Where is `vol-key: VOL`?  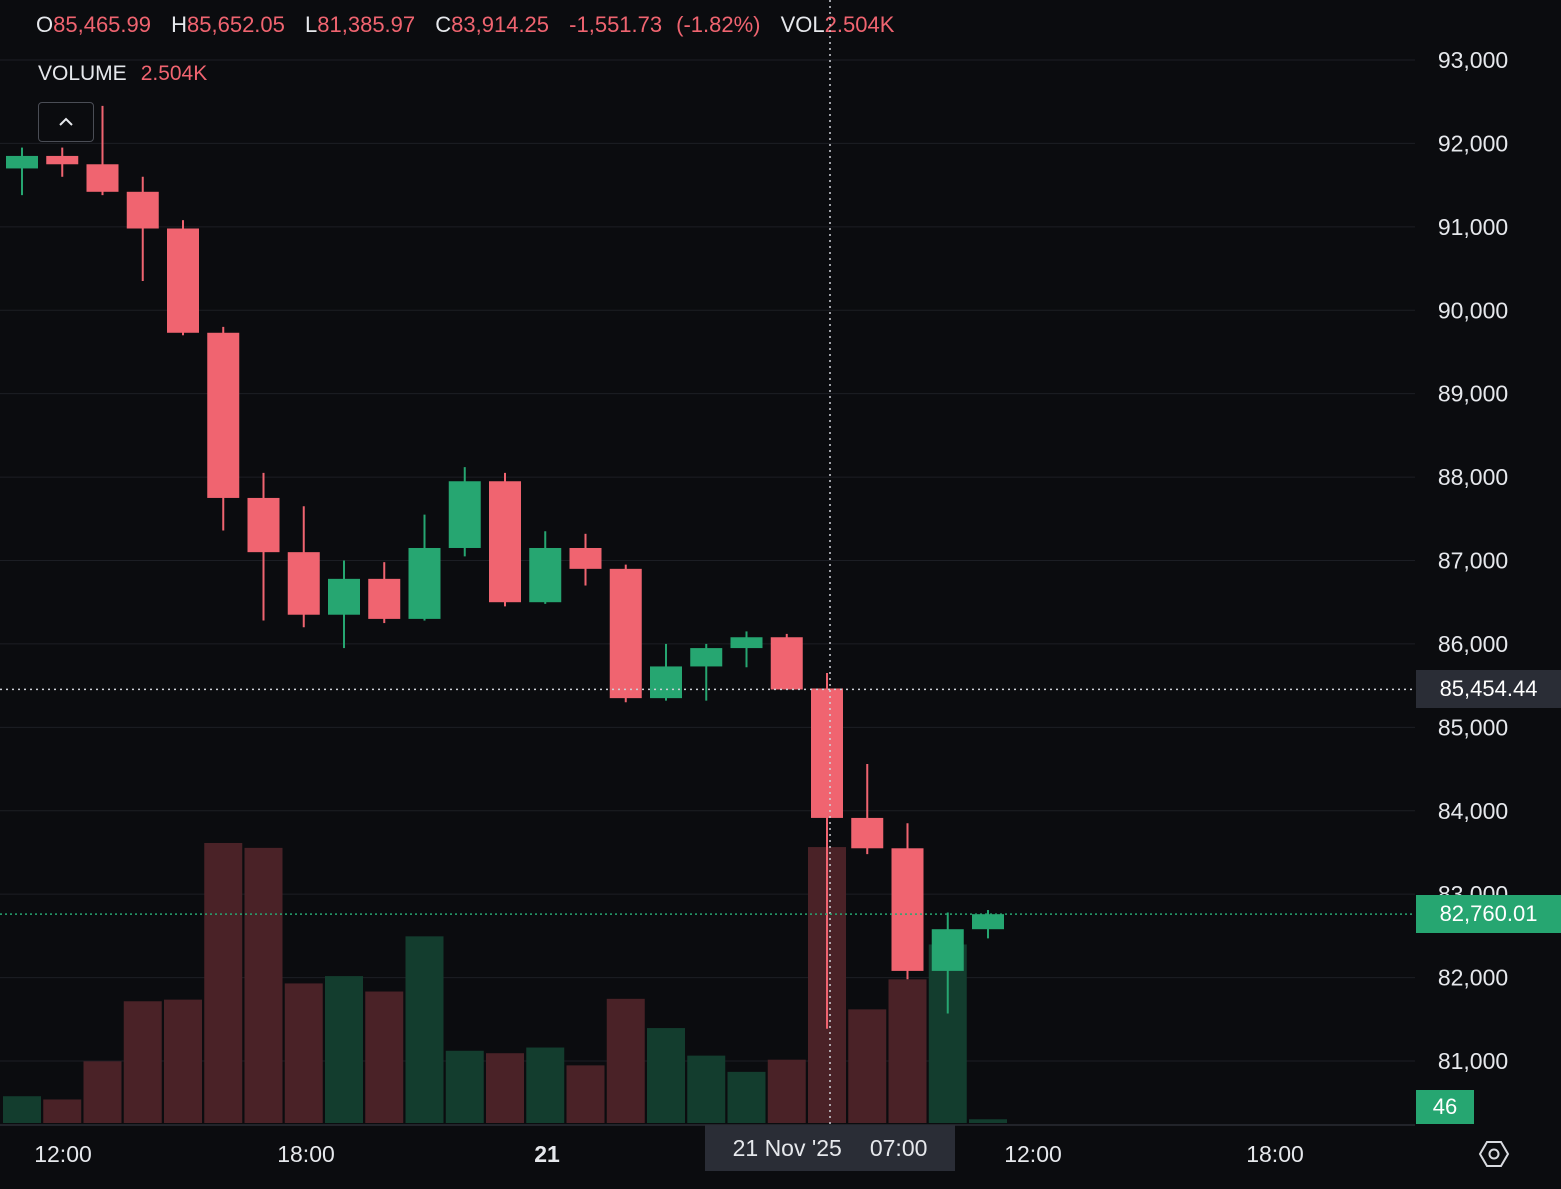 vol-key: VOL is located at coordinates (802, 24).